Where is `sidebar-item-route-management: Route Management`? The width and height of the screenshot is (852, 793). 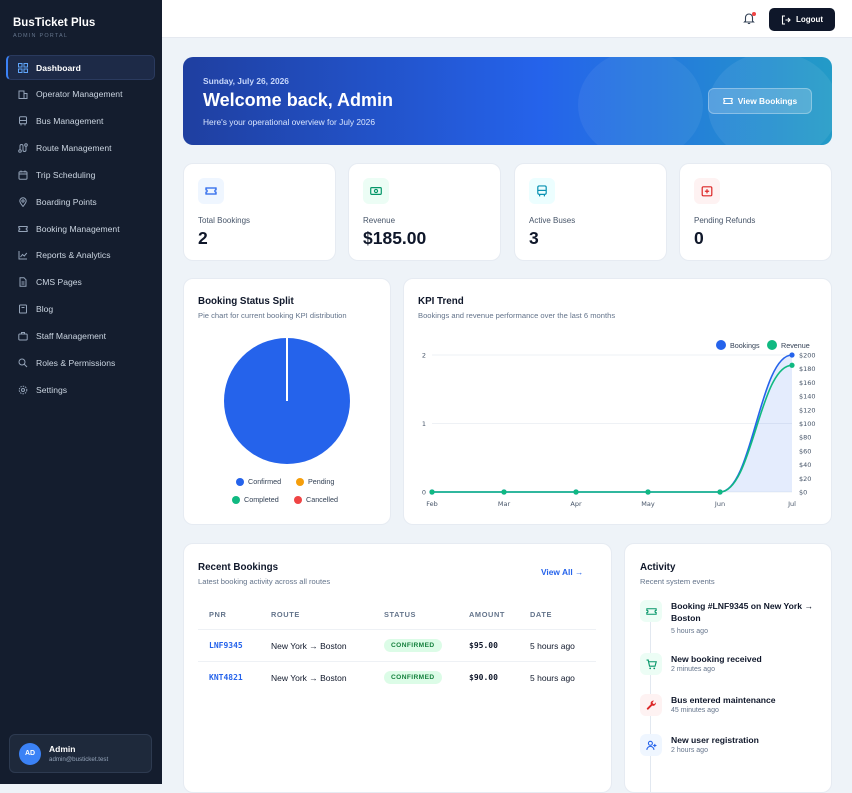 sidebar-item-route-management: Route Management is located at coordinates (80, 148).